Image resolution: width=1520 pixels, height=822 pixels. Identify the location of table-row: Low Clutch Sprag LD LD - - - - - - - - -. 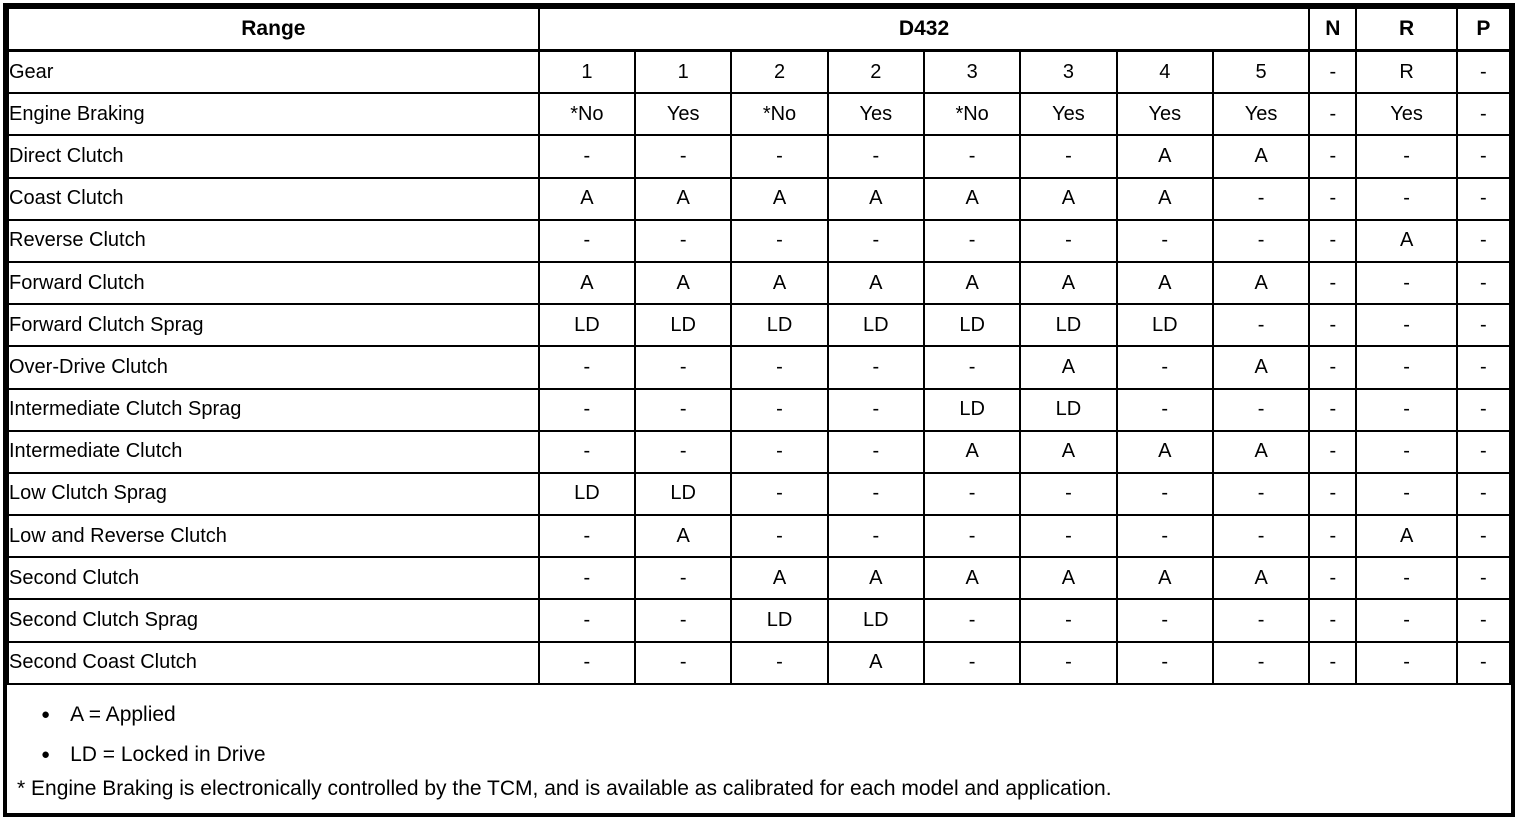
(759, 494).